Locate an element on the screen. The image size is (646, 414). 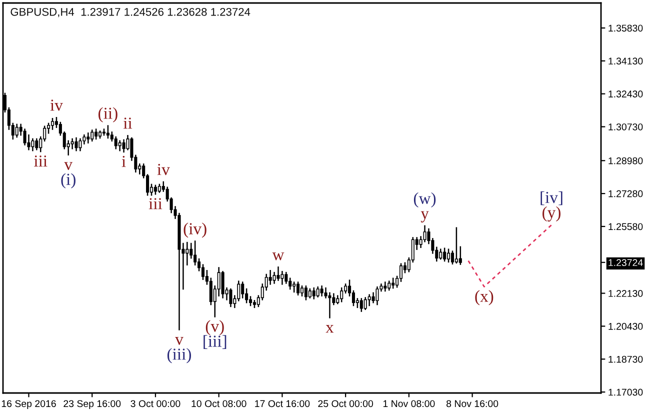
x-tick-label: 25 Oct 00:00 is located at coordinates (346, 404).